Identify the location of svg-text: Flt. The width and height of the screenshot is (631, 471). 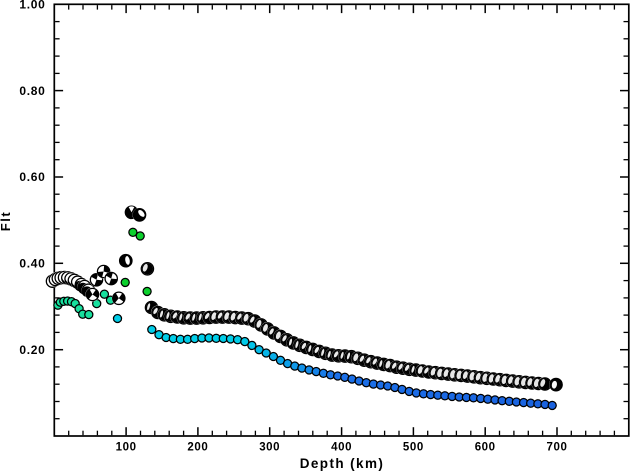
(6, 221).